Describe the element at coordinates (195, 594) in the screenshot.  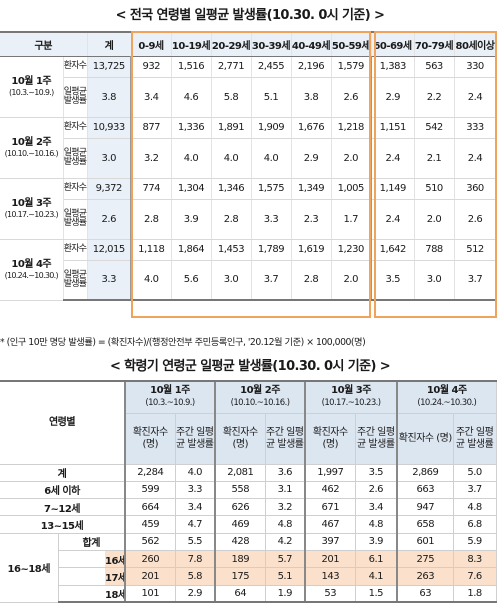
I see `table-cell: 2.9` at that location.